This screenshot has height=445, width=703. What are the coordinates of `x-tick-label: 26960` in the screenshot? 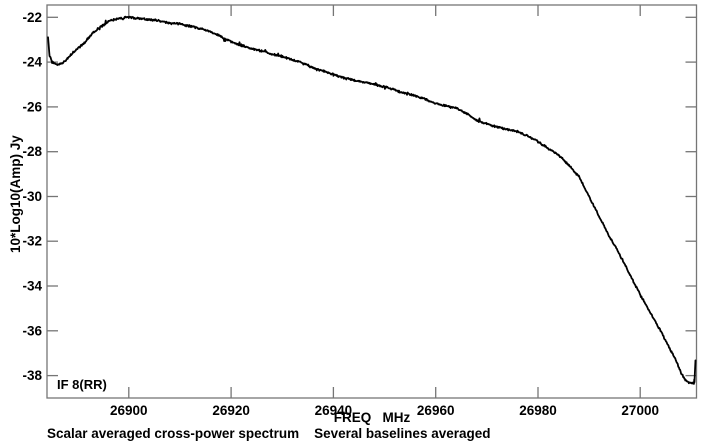 It's located at (436, 410).